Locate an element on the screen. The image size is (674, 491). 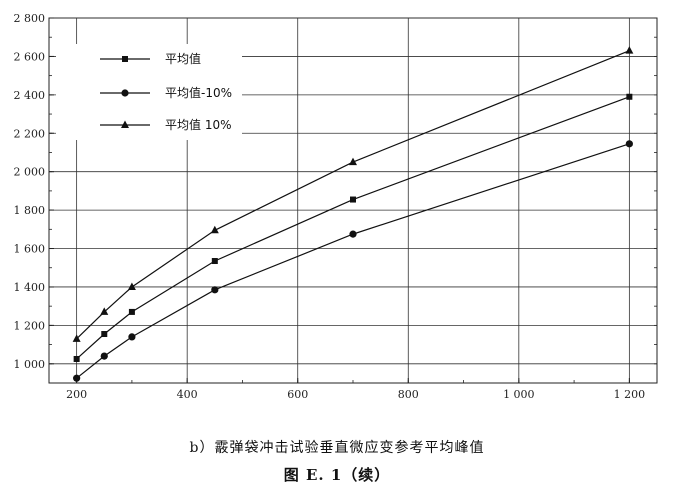
figure-caption: 图 E. 1（续） is located at coordinates (337, 475).